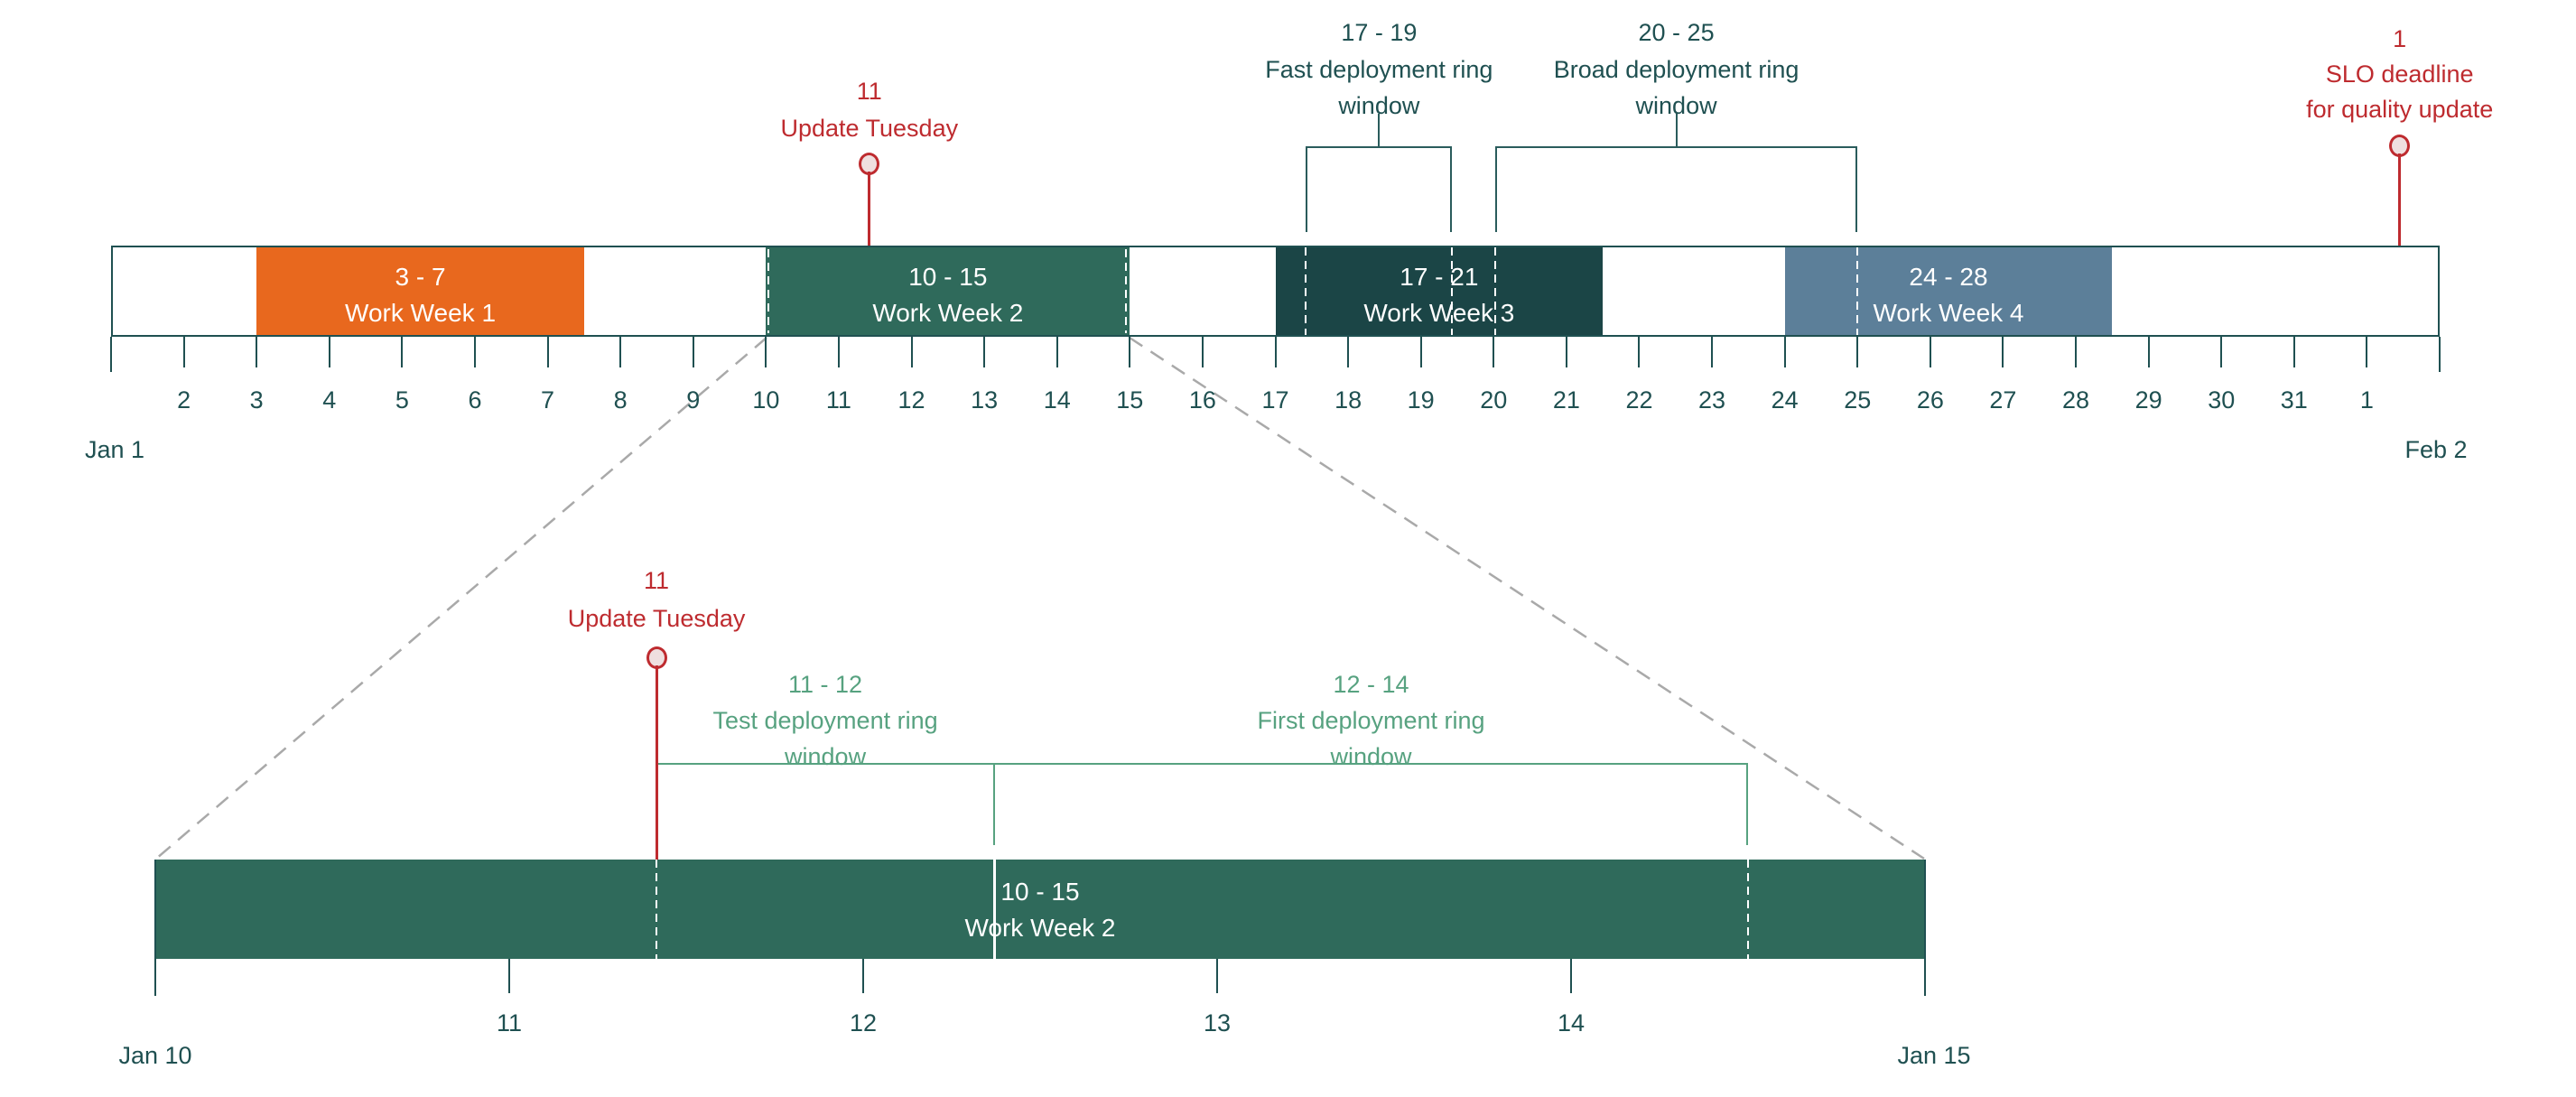  I want to click on detail-end-date-label: Jan 15, so click(1934, 1055).